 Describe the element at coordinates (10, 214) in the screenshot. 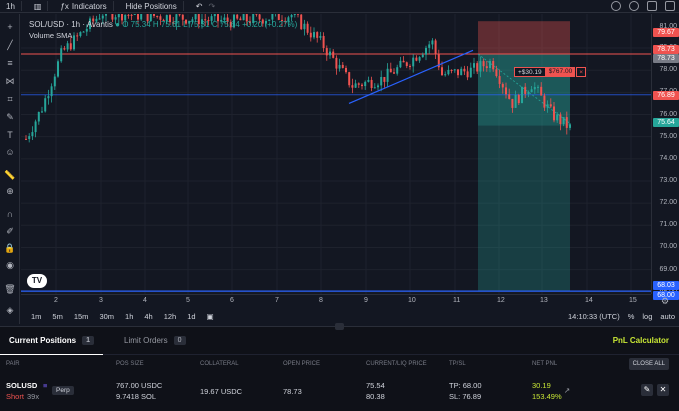

I see `magnet-icon: ∩` at that location.